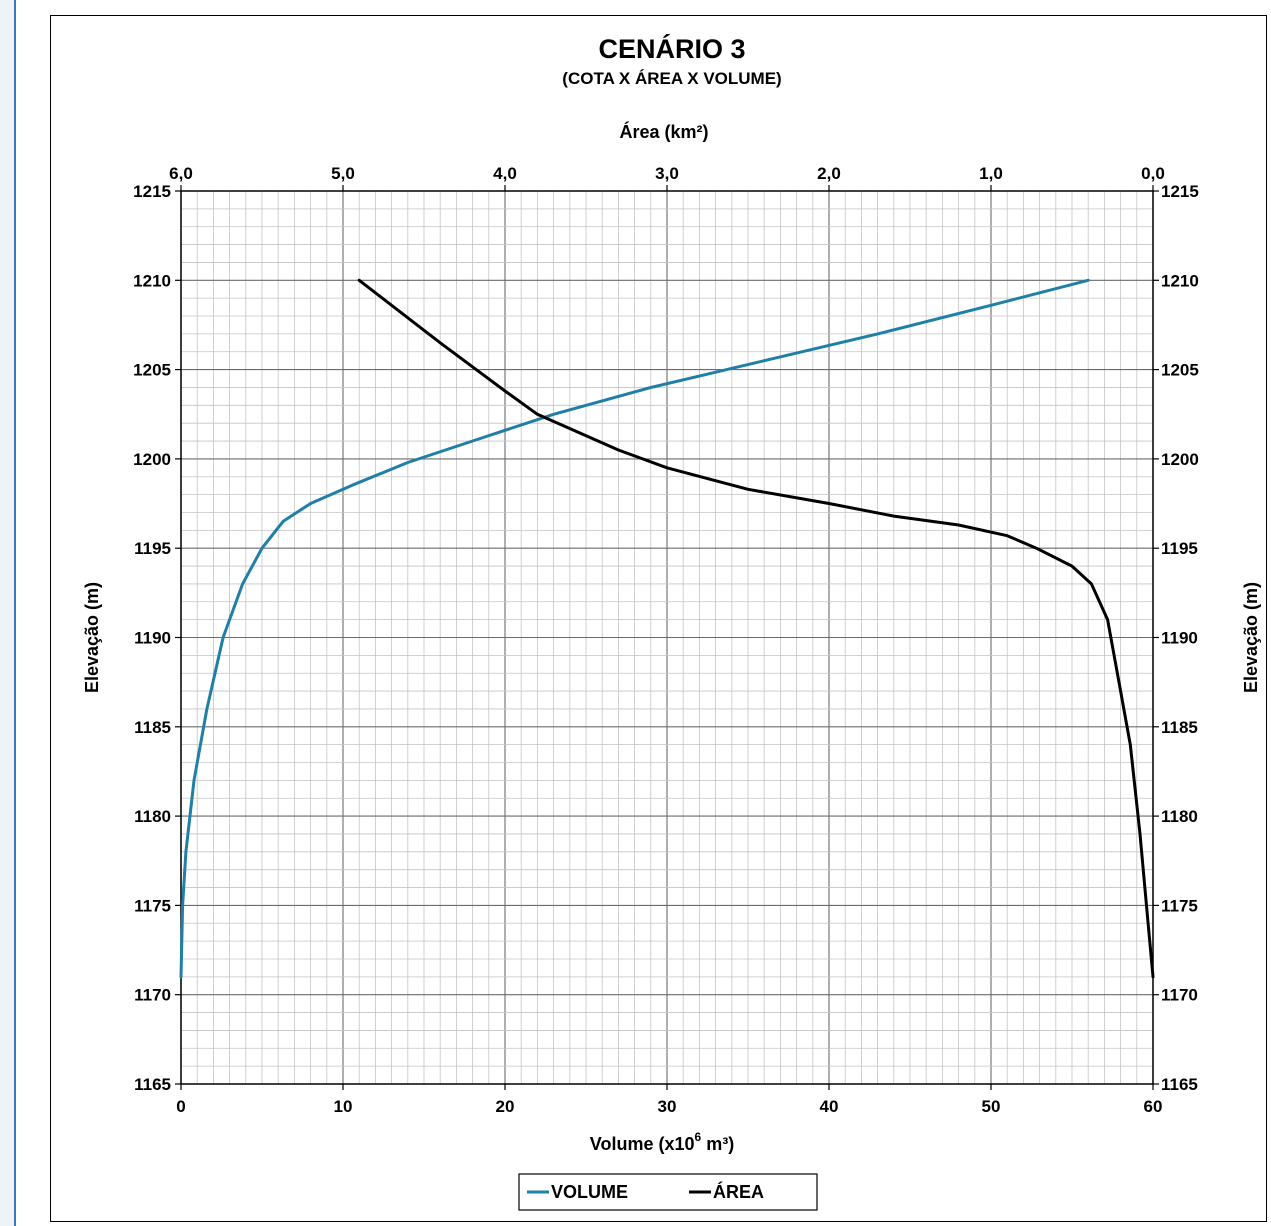 This screenshot has width=1271, height=1226. I want to click on y-tick-label-left: 1180, so click(152, 816).